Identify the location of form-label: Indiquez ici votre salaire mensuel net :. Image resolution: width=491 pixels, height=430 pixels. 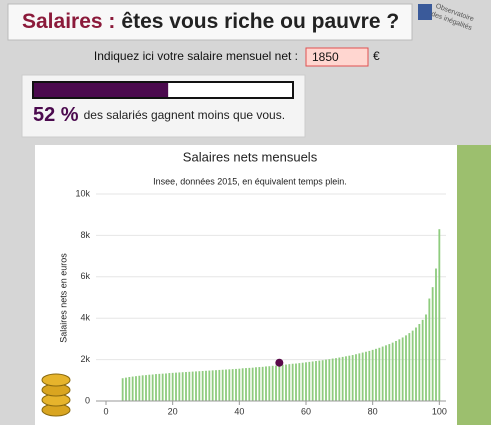
(196, 56).